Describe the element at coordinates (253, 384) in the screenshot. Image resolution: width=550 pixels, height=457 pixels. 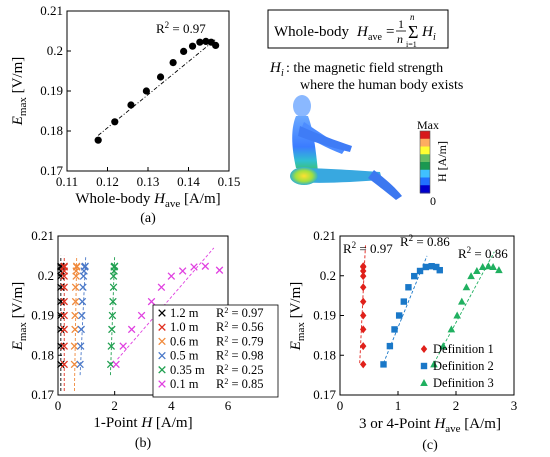
I see `legend-r2-value: 0.85` at that location.